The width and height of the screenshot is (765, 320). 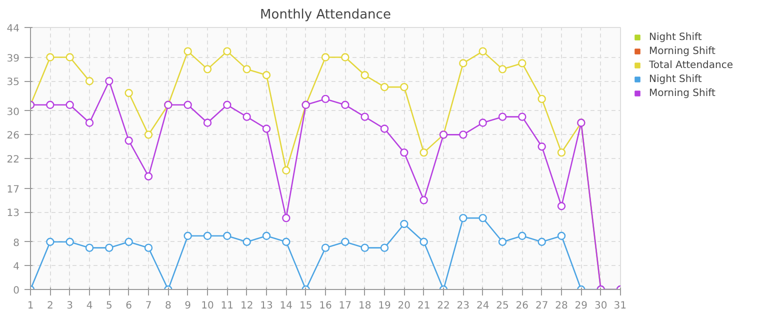 What do you see at coordinates (207, 306) in the screenshot?
I see `x-tick-label: 10` at bounding box center [207, 306].